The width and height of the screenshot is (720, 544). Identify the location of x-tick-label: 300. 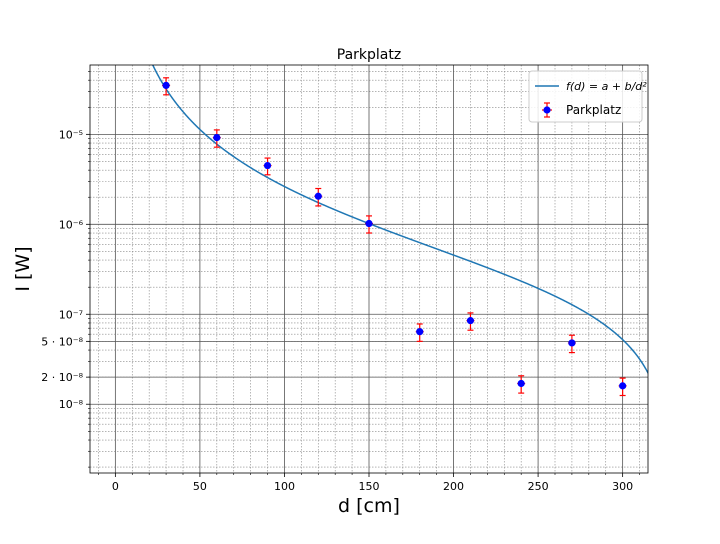
(622, 486).